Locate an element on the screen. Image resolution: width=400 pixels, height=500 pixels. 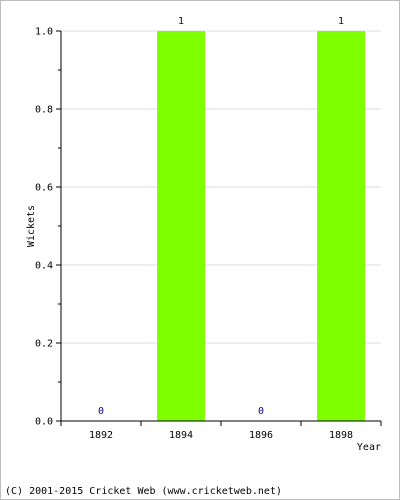
x-axis-title: Year is located at coordinates (369, 447).